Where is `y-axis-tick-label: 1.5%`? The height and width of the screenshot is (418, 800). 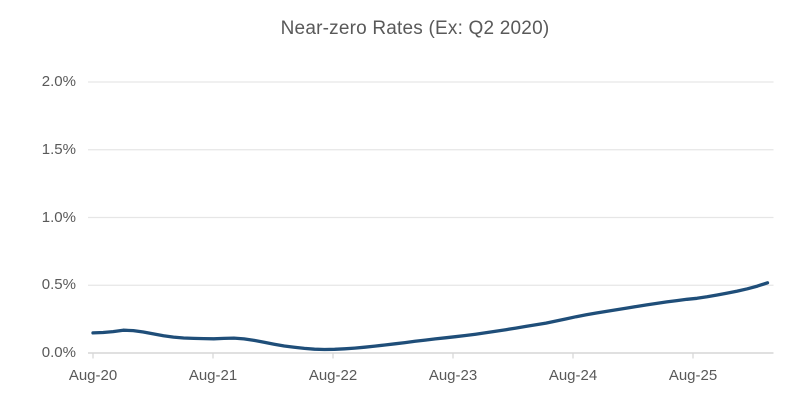
y-axis-tick-label: 1.5% is located at coordinates (58, 149).